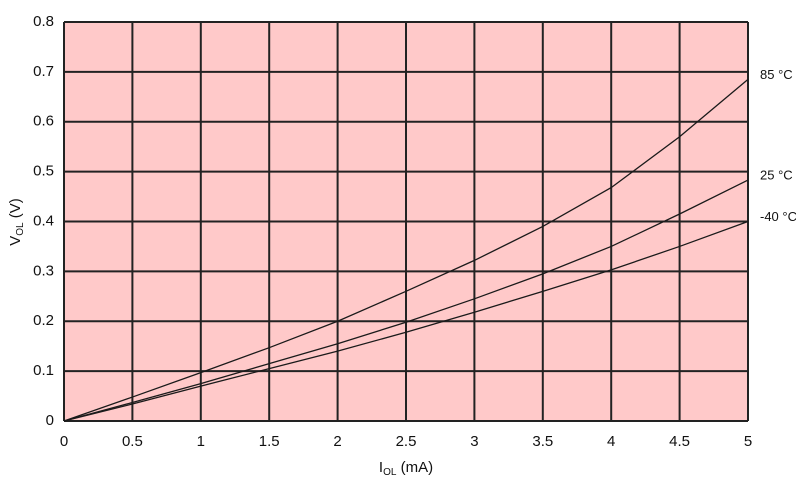  I want to click on y-label-main: V, so click(15, 241).